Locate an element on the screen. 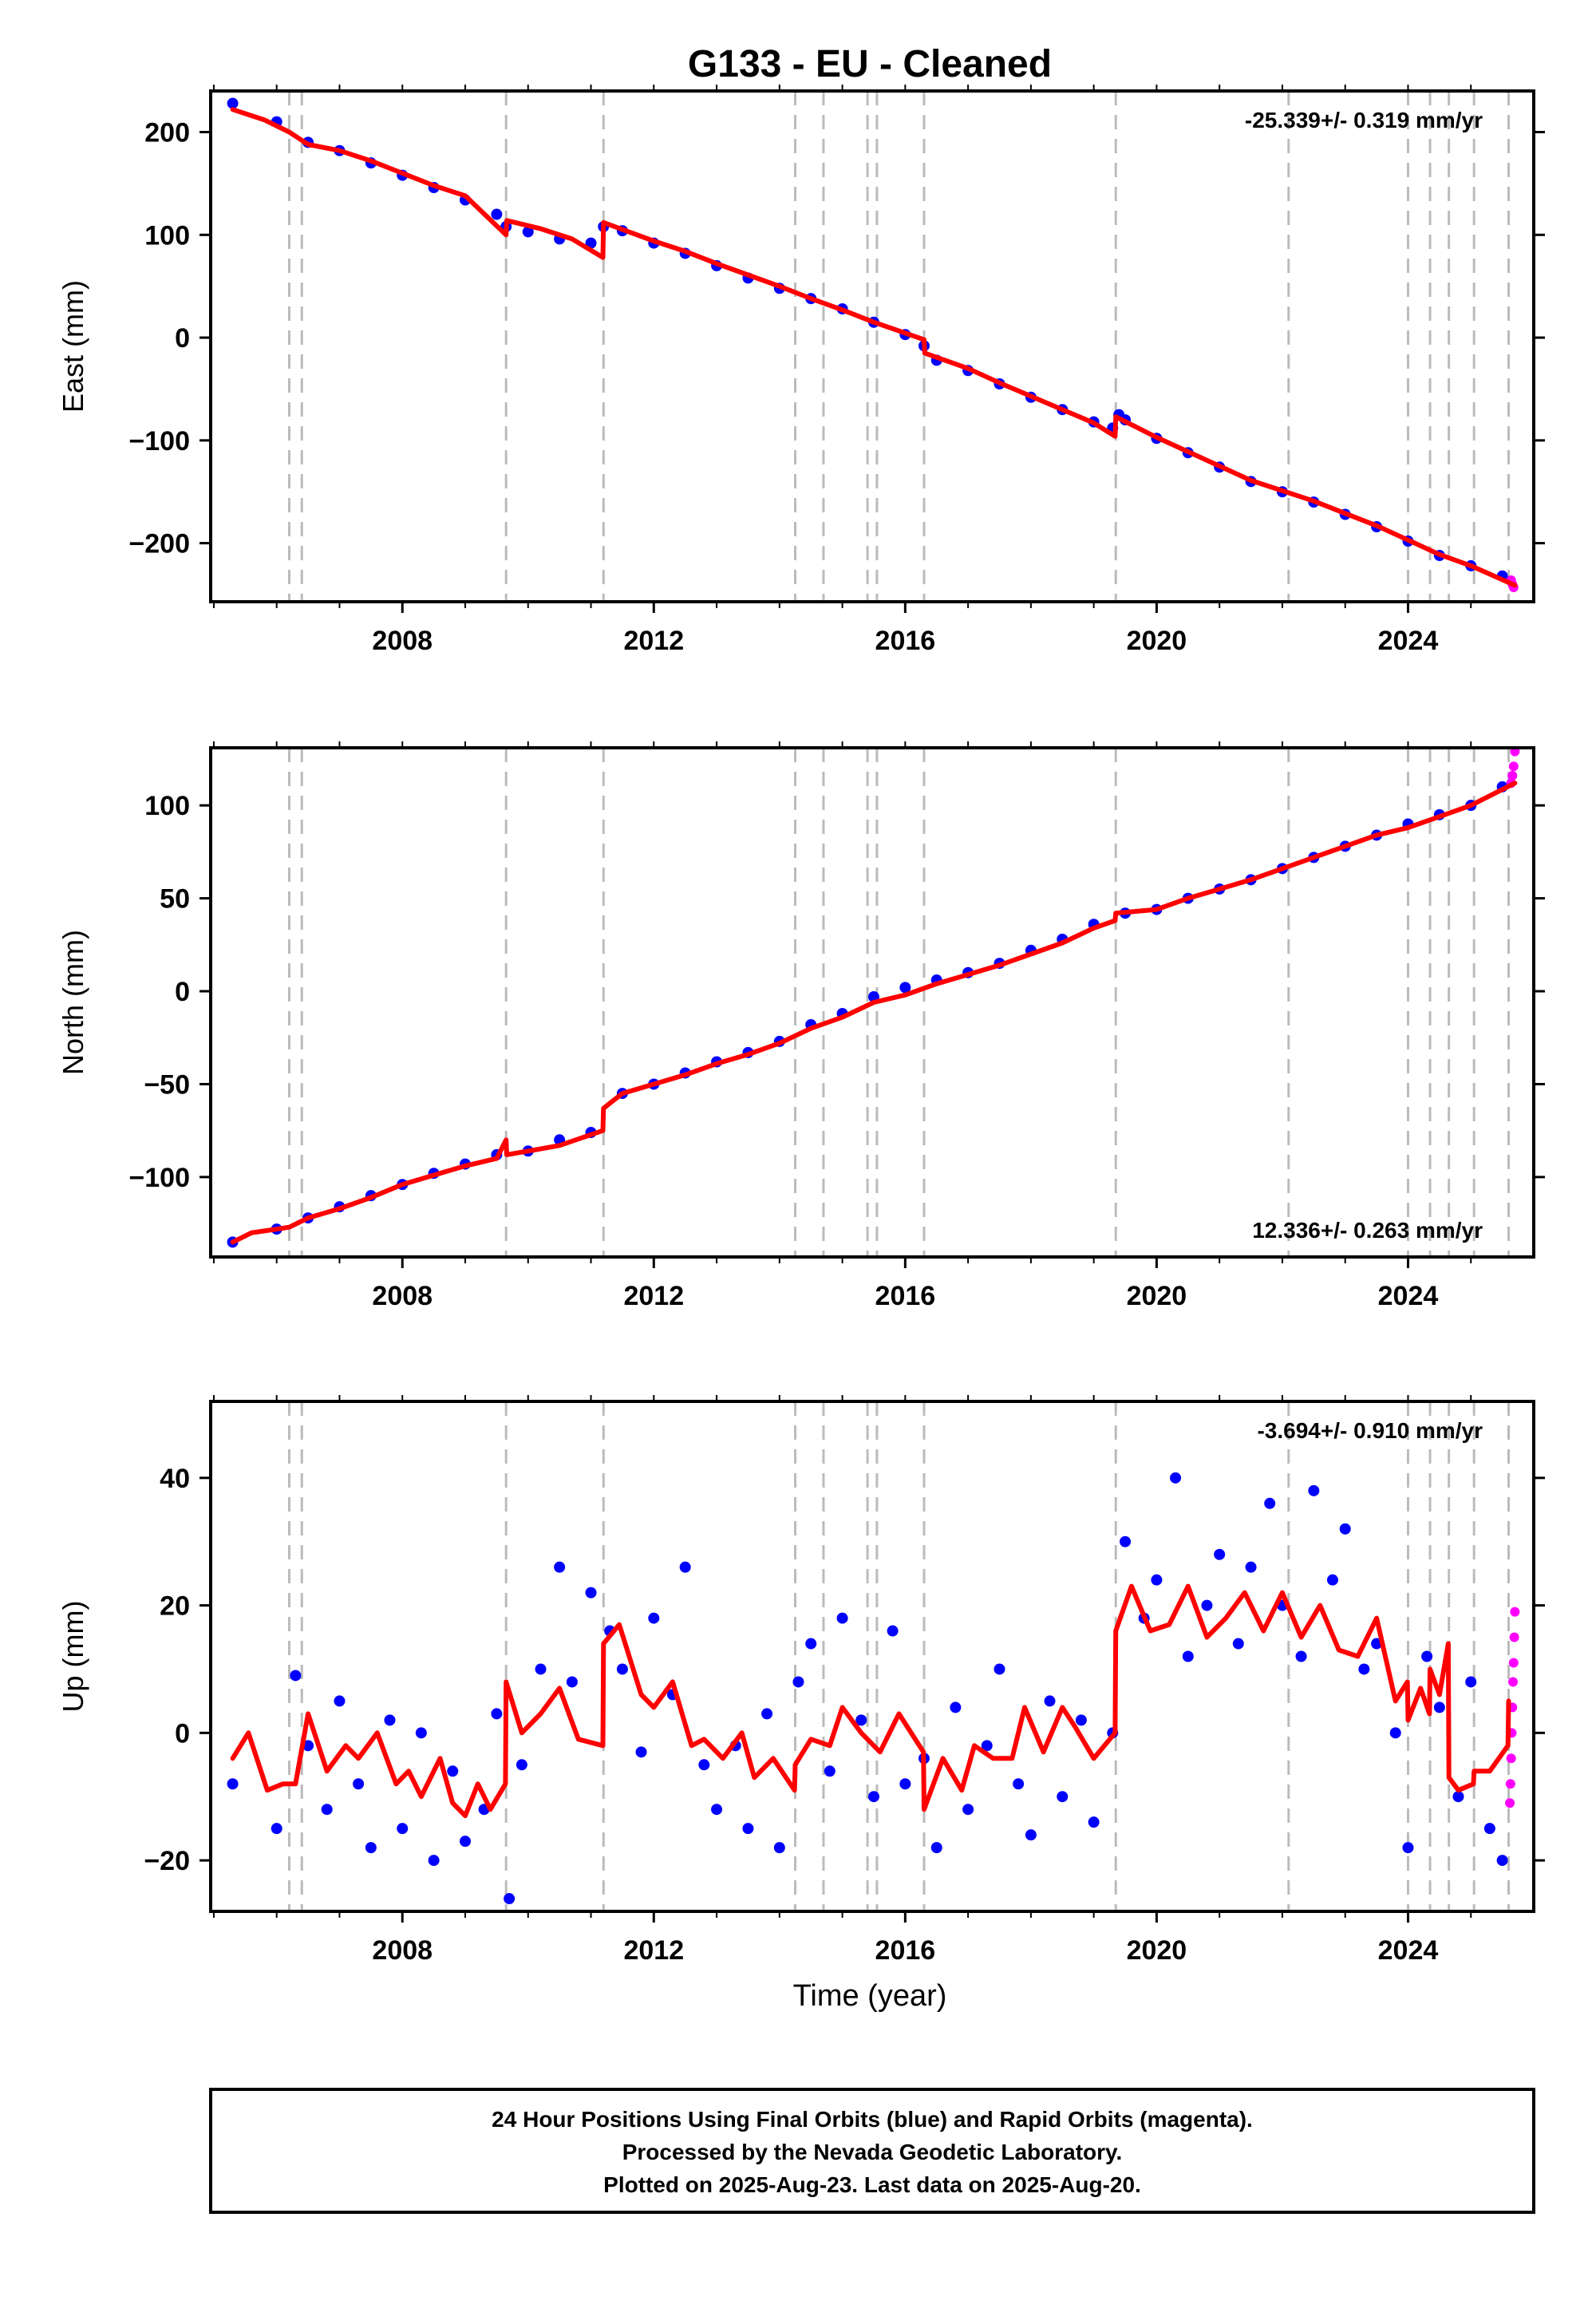 Image resolution: width=1596 pixels, height=2316 pixels. x-axis-label: Time (year) is located at coordinates (870, 1996).